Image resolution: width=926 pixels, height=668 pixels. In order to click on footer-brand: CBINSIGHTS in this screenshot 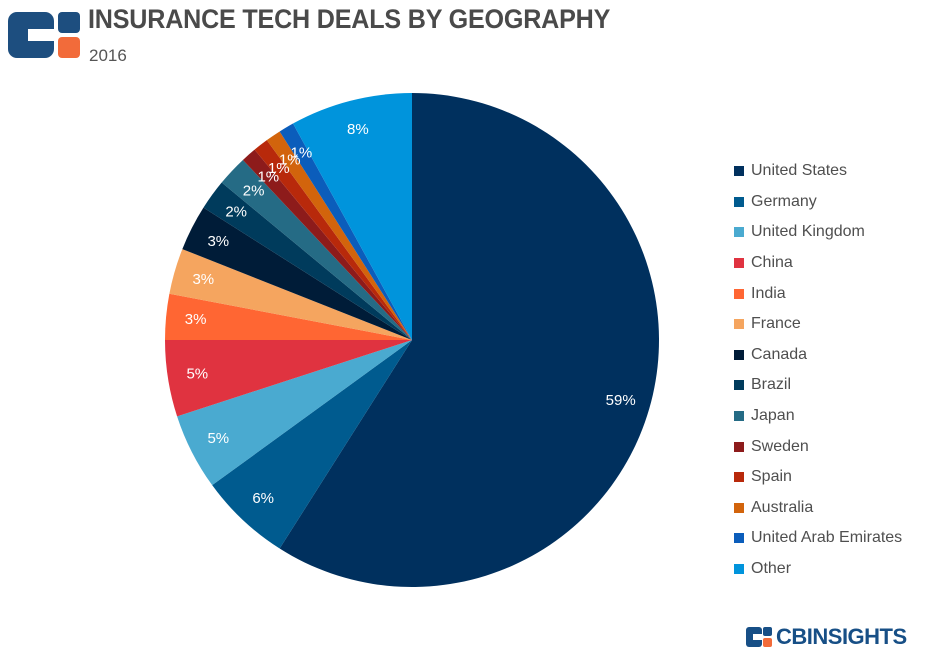, I will do `click(826, 637)`.